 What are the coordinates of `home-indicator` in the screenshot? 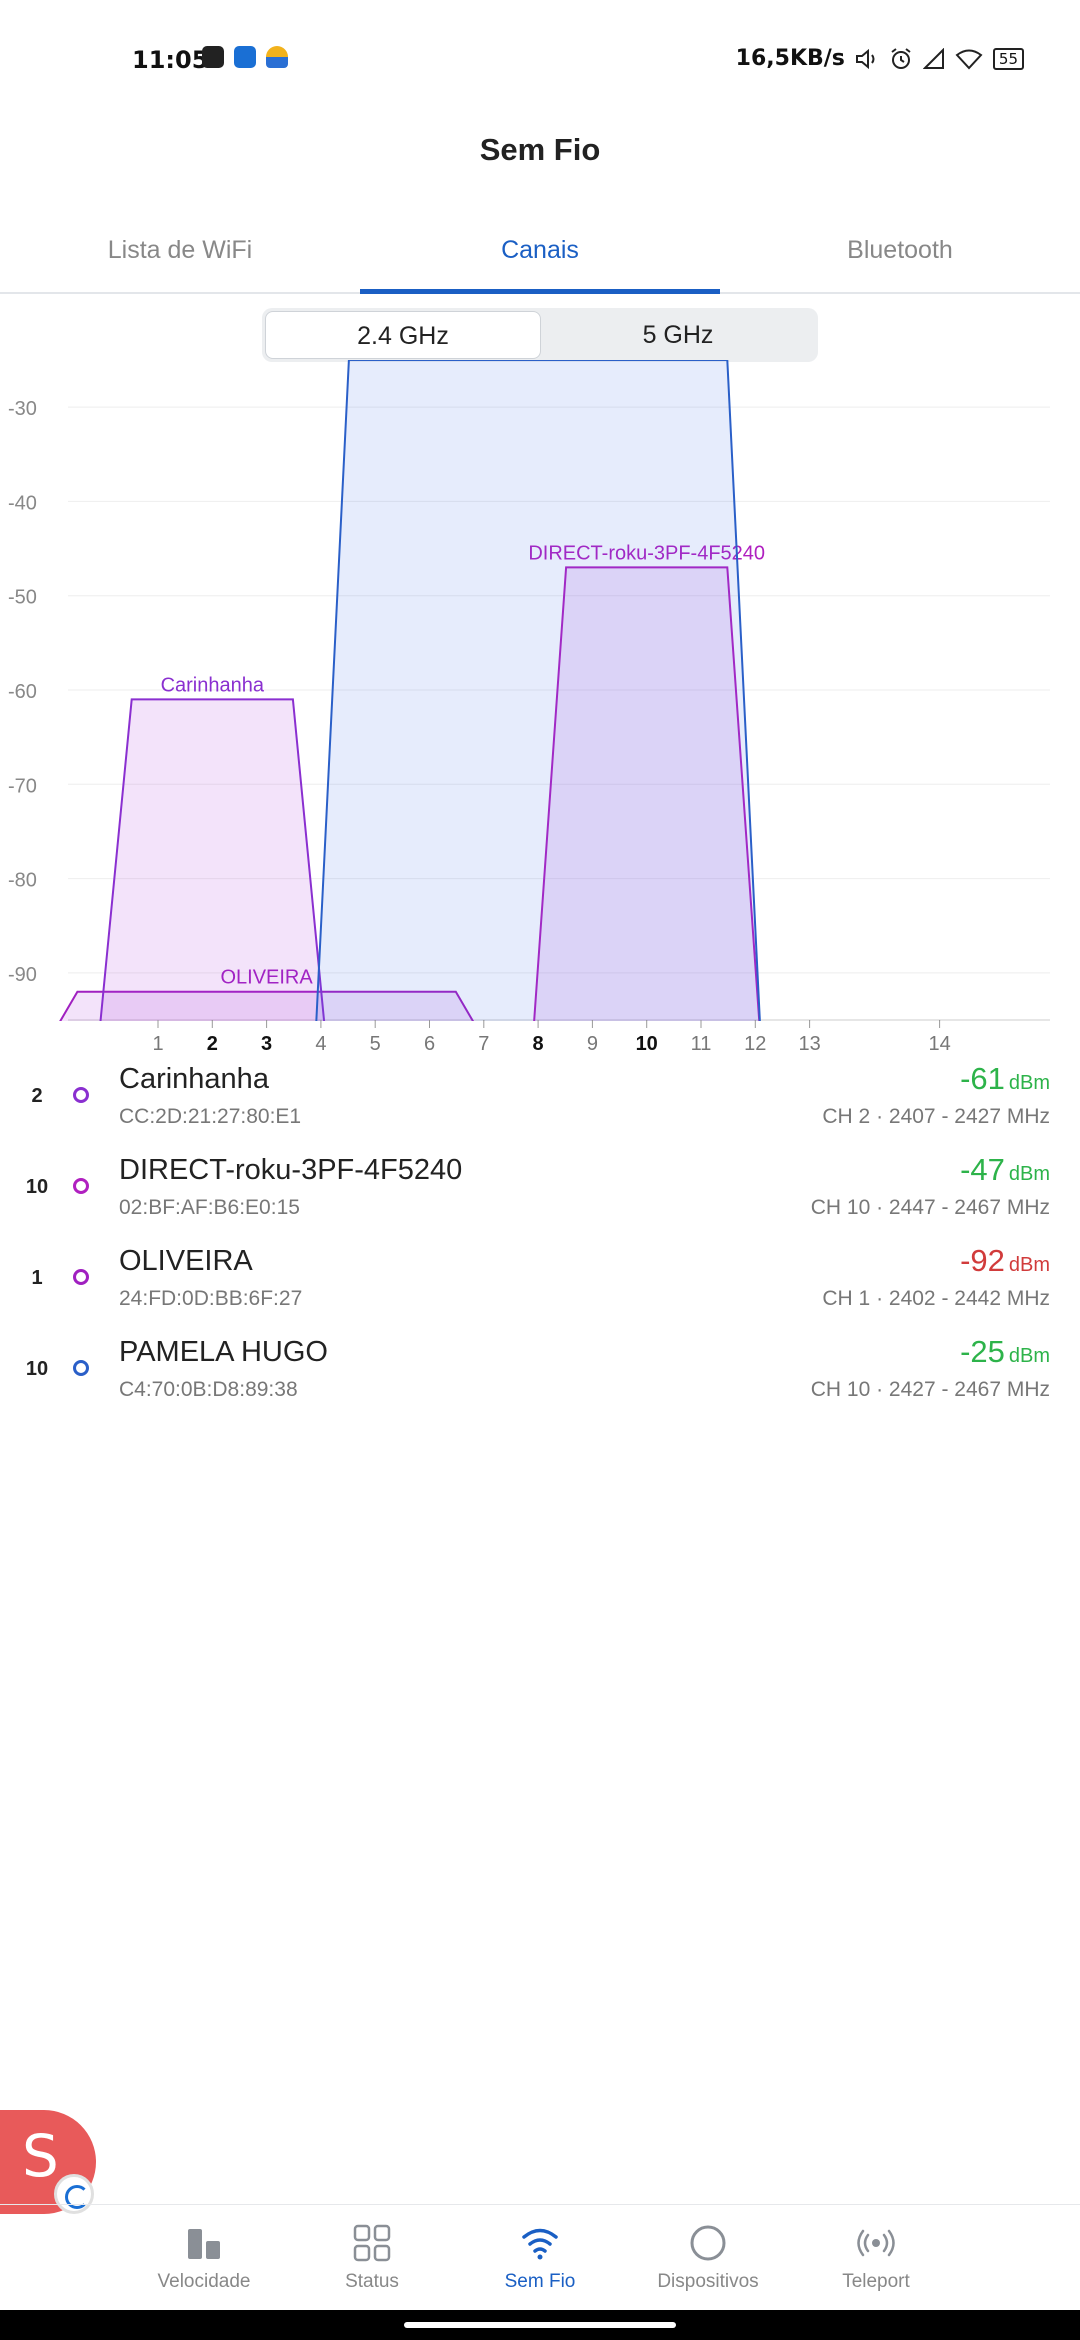 It's located at (540, 2325).